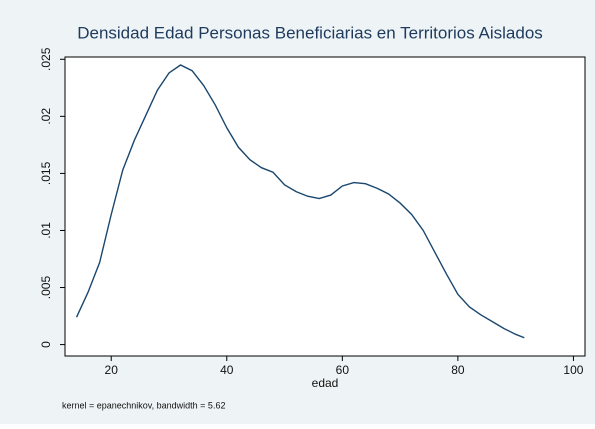  Describe the element at coordinates (143, 405) in the screenshot. I see `note: kernel = epanechnikov, bandwidth = 5.62` at that location.